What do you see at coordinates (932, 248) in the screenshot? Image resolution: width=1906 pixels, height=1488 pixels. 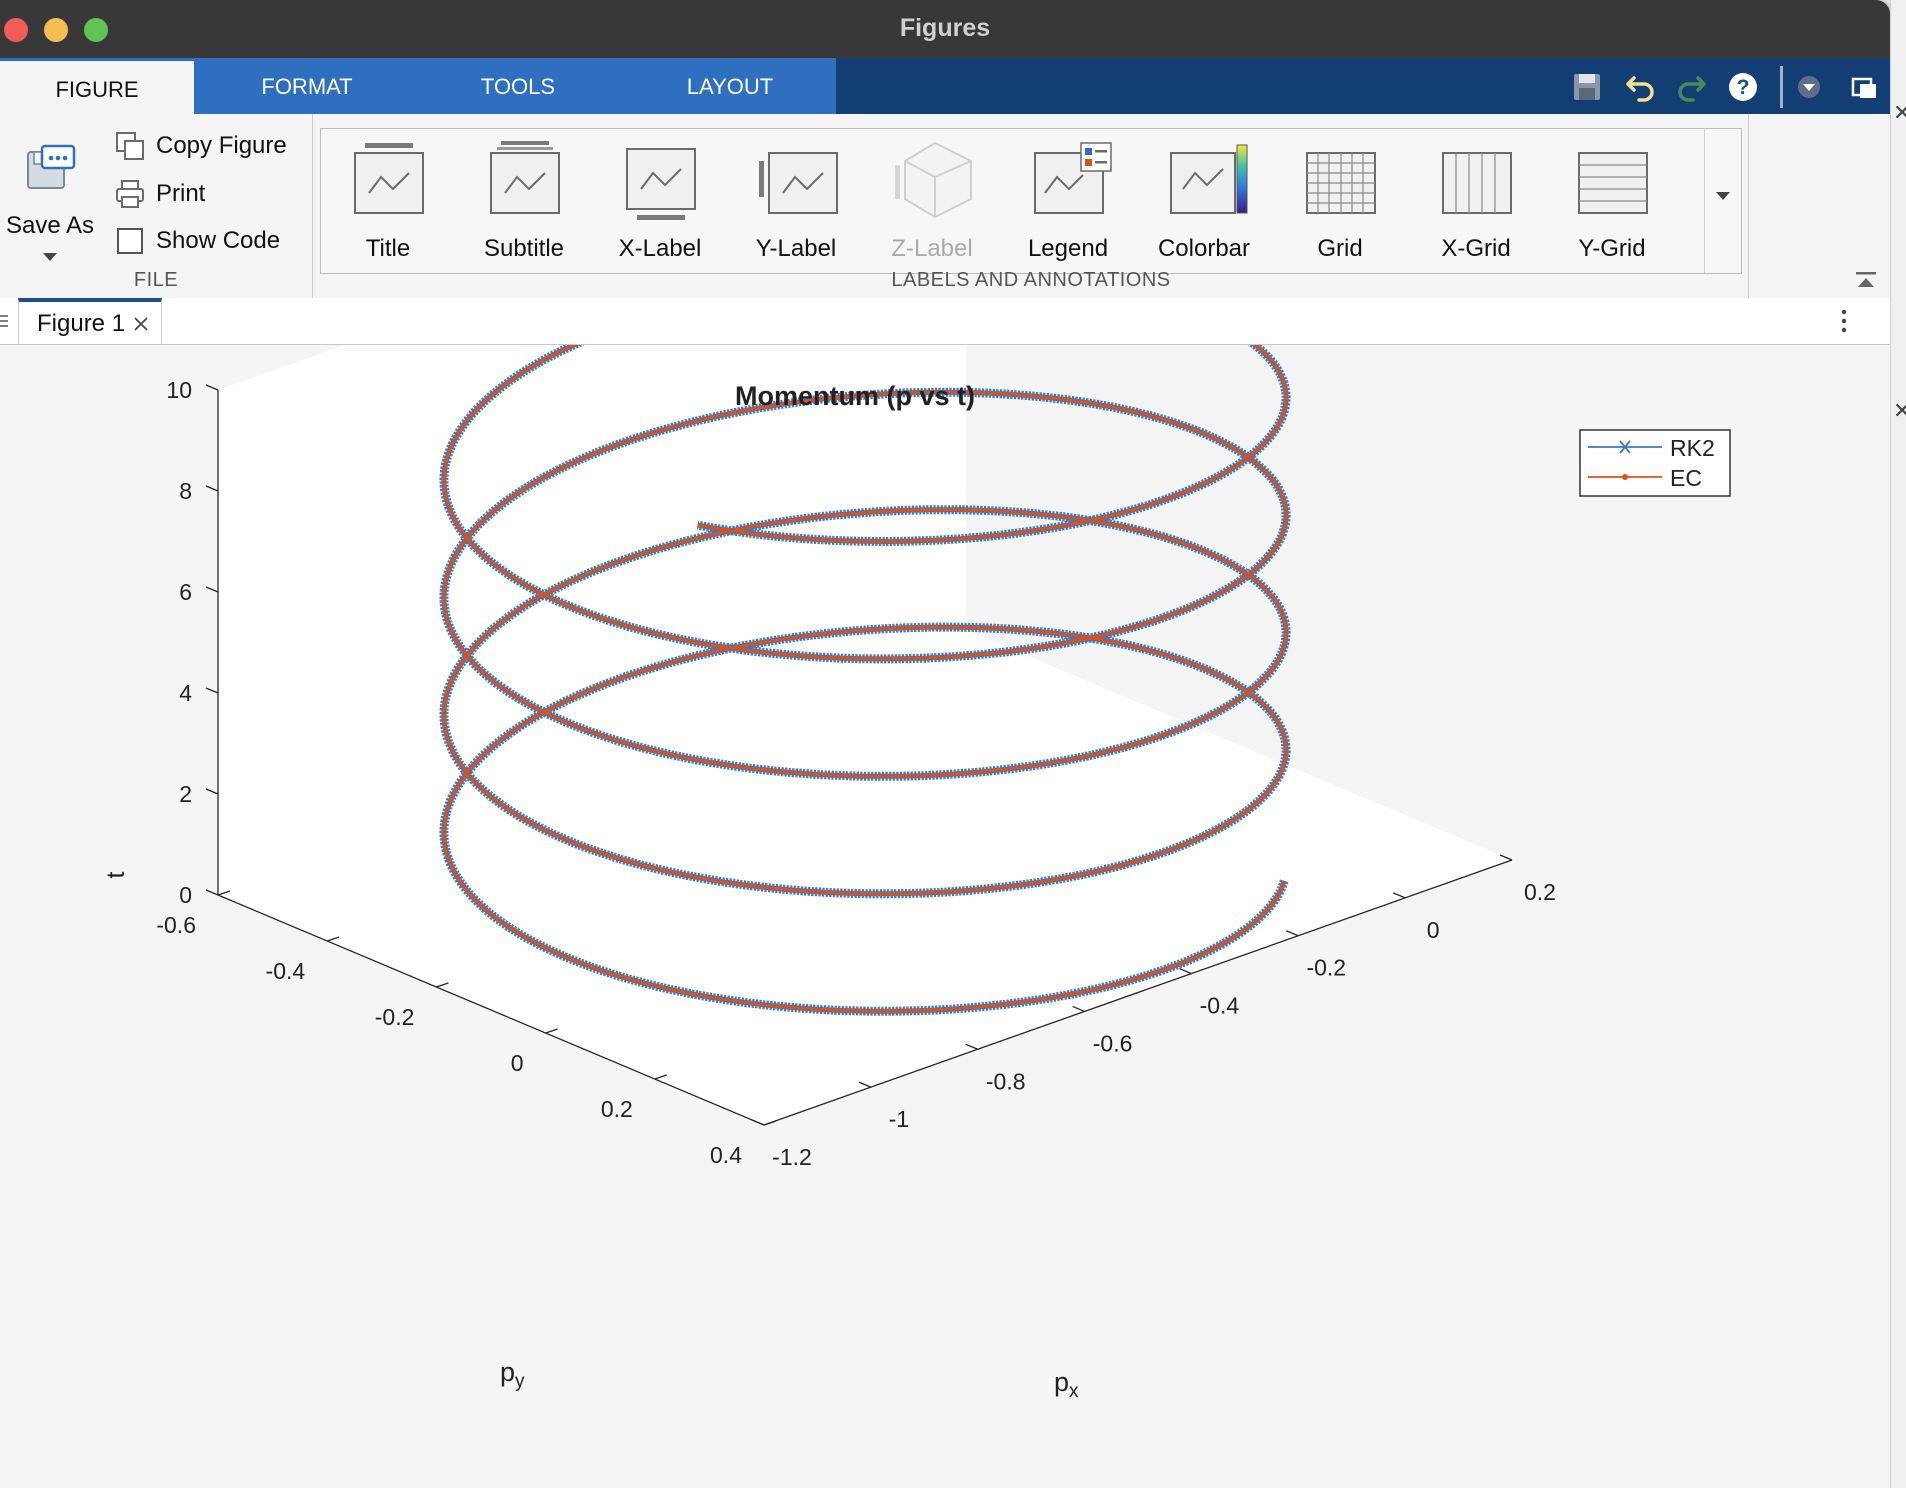 I see `z-label-label: Z-Label` at bounding box center [932, 248].